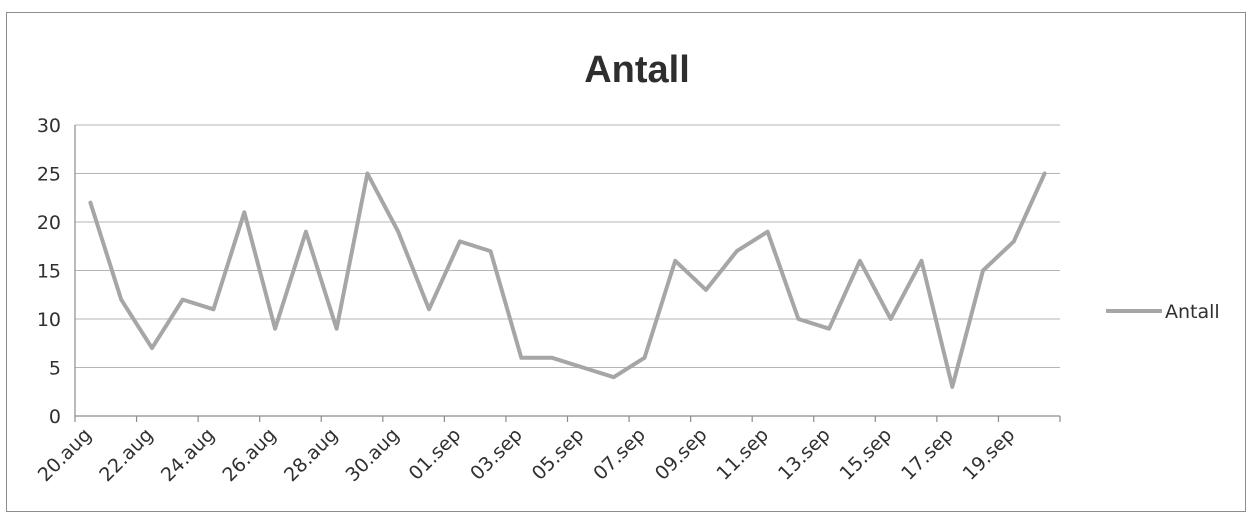 The image size is (1250, 517). Describe the element at coordinates (804, 454) in the screenshot. I see `x-tick-label-13.sep: 13.sep` at that location.